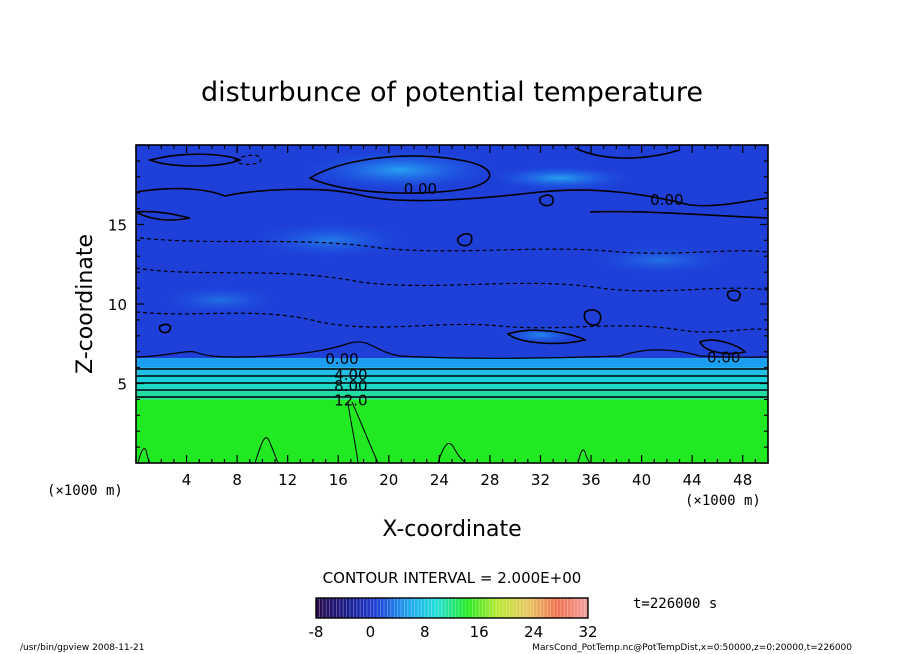 This screenshot has height=654, width=904. Describe the element at coordinates (723, 357) in the screenshot. I see `contour-label-2: 0.00` at that location.